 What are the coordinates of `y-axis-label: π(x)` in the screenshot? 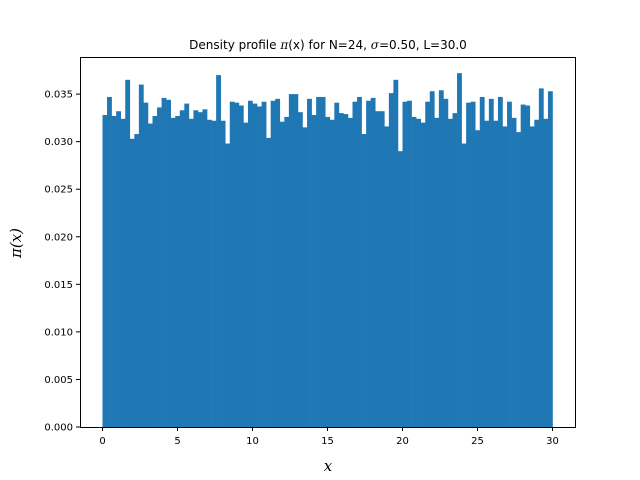 It's located at (16, 243).